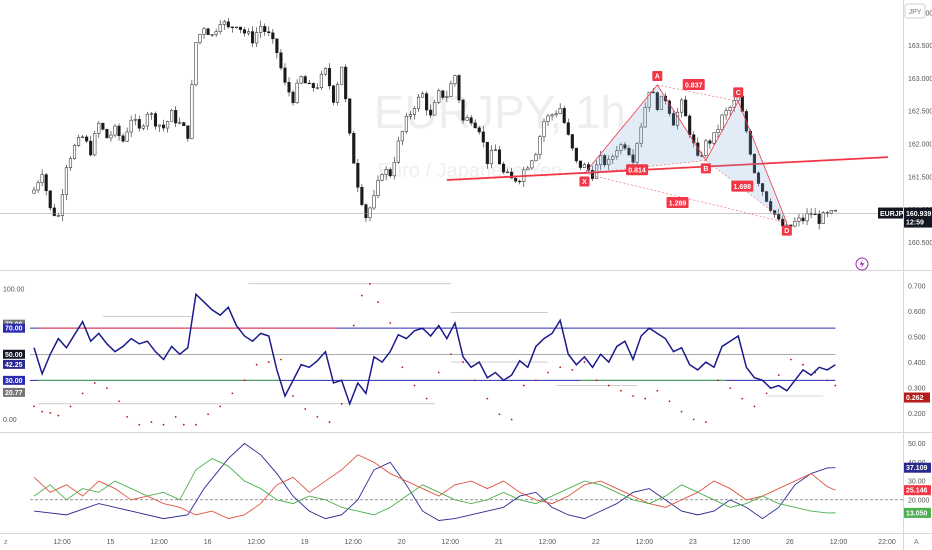 The height and width of the screenshot is (550, 932). I want to click on currency-box: JPY, so click(915, 11).